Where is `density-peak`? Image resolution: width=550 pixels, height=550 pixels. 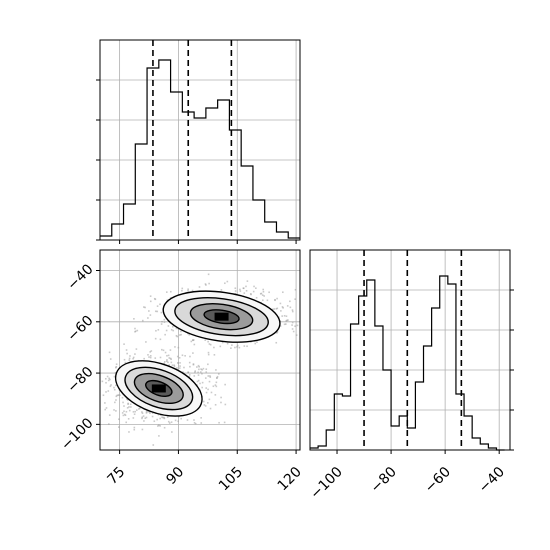 density-peak is located at coordinates (158, 388).